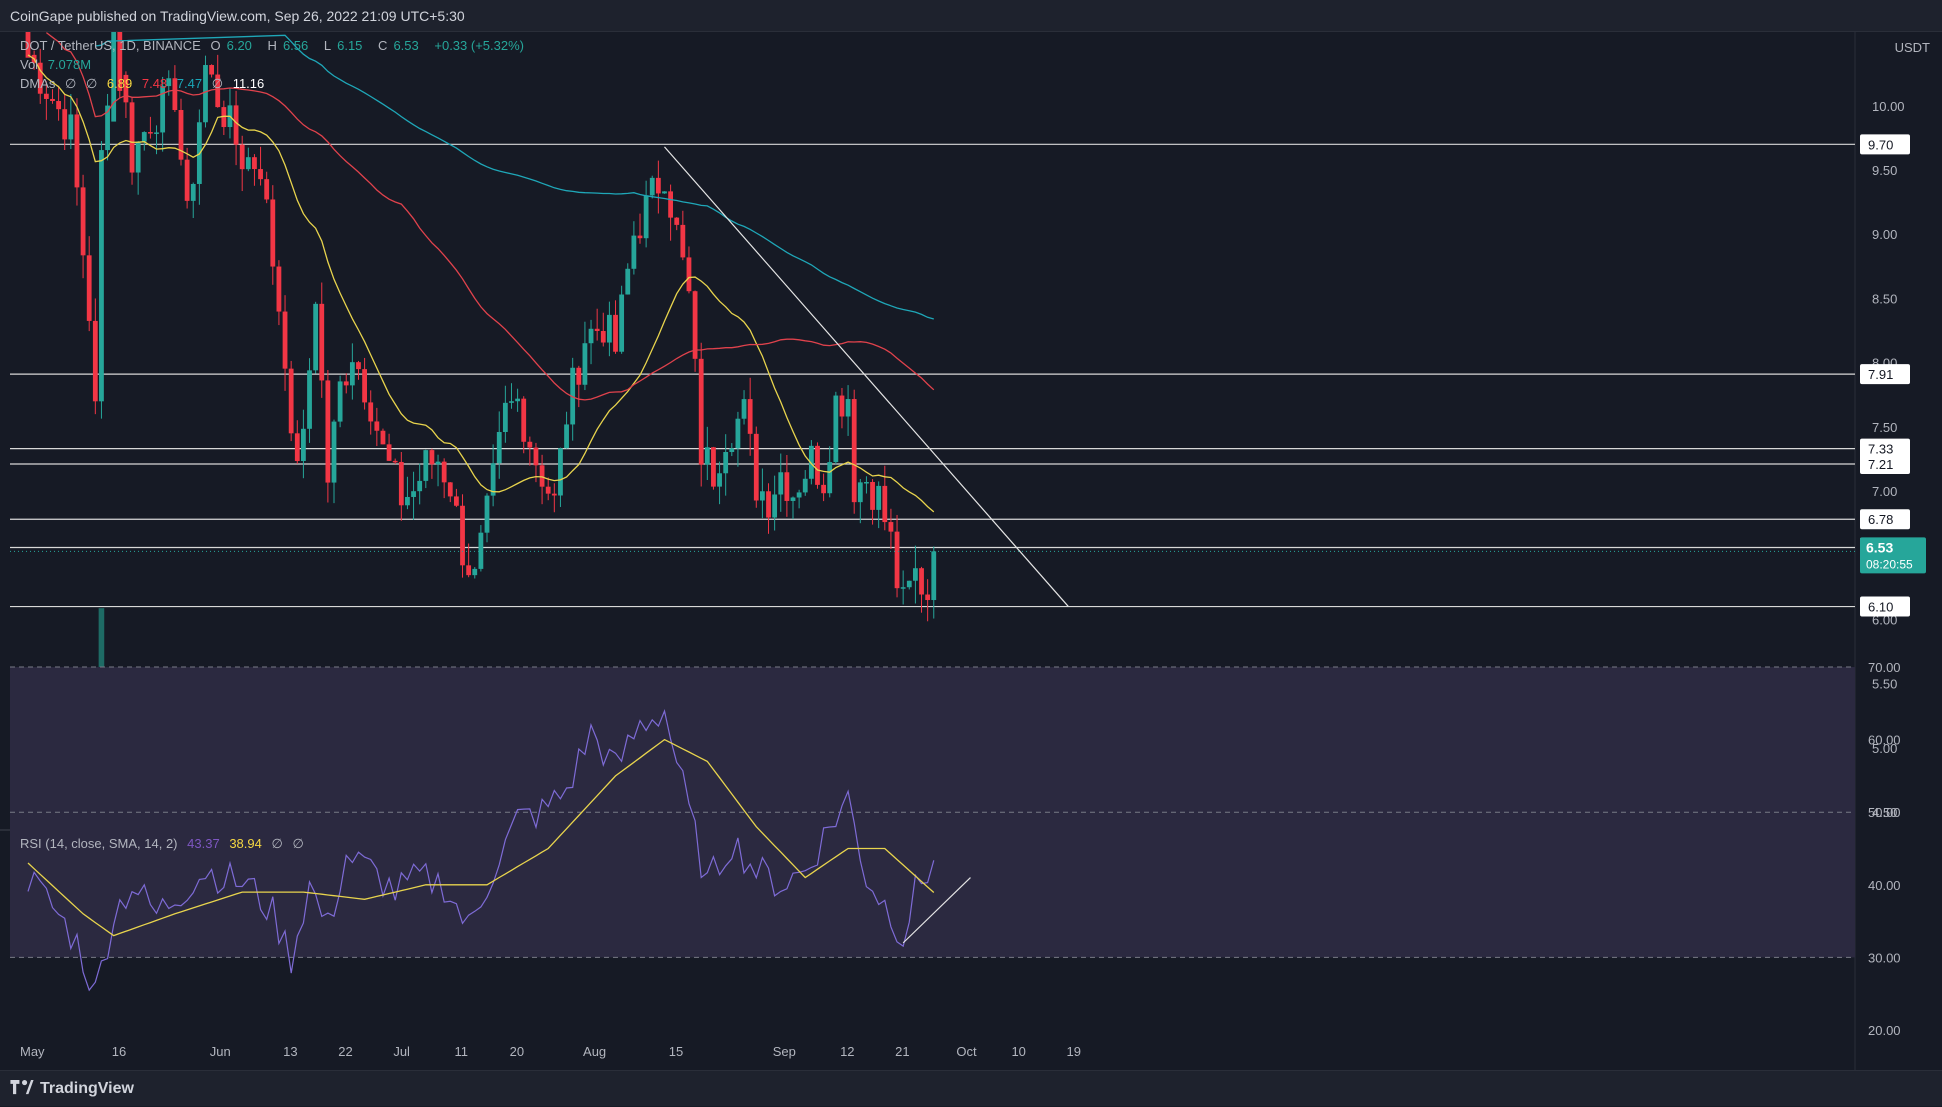 This screenshot has width=1942, height=1107. Describe the element at coordinates (110, 45) in the screenshot. I see `symbol-label: DOT / TetherUS, 1D, BINANCE` at that location.